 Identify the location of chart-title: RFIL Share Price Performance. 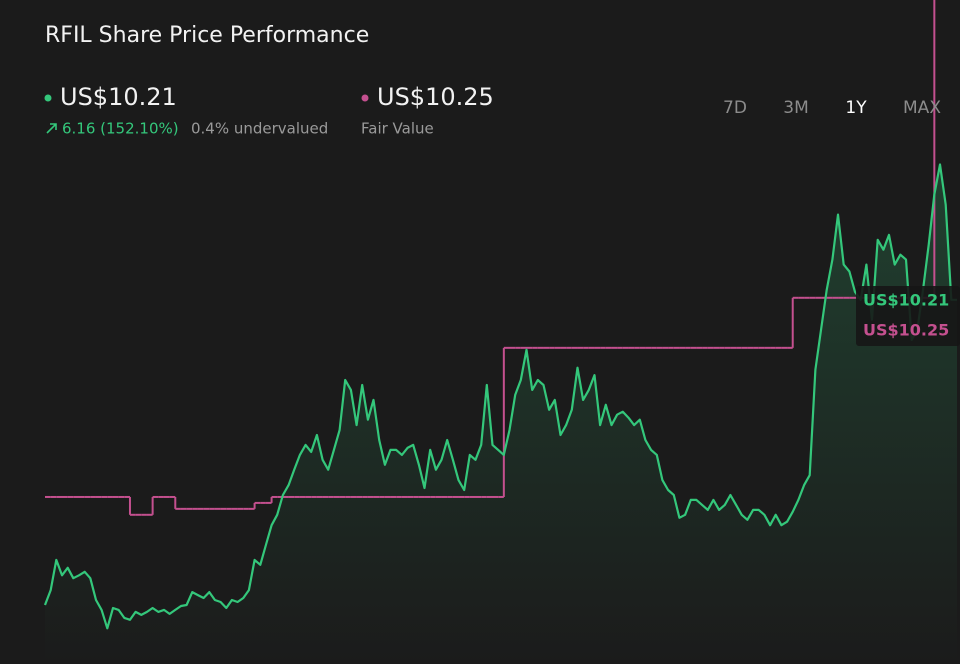
(207, 35).